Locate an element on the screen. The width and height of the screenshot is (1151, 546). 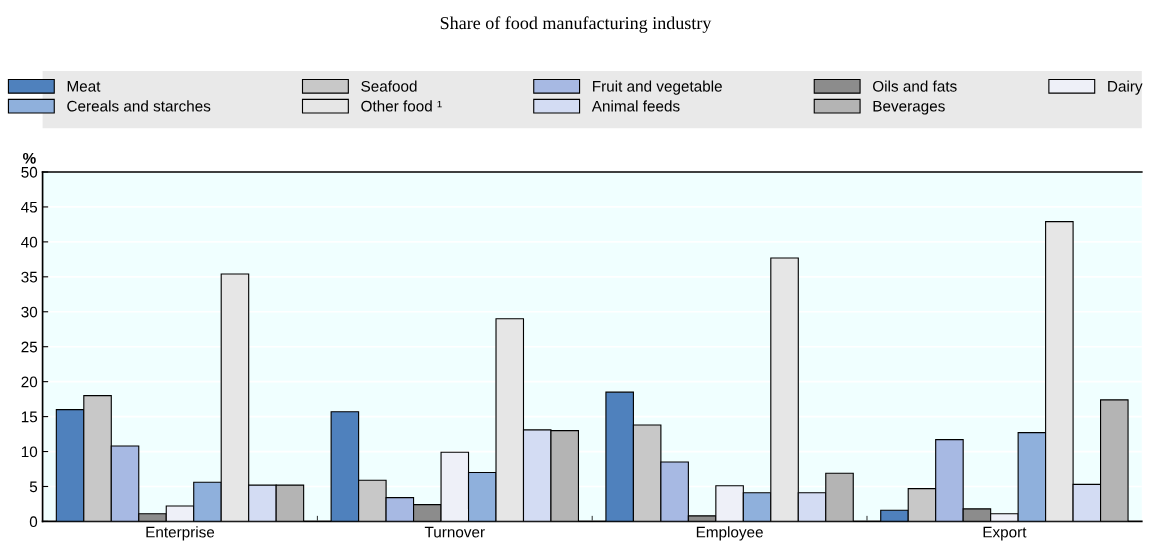
legend-label: Meat is located at coordinates (84, 86).